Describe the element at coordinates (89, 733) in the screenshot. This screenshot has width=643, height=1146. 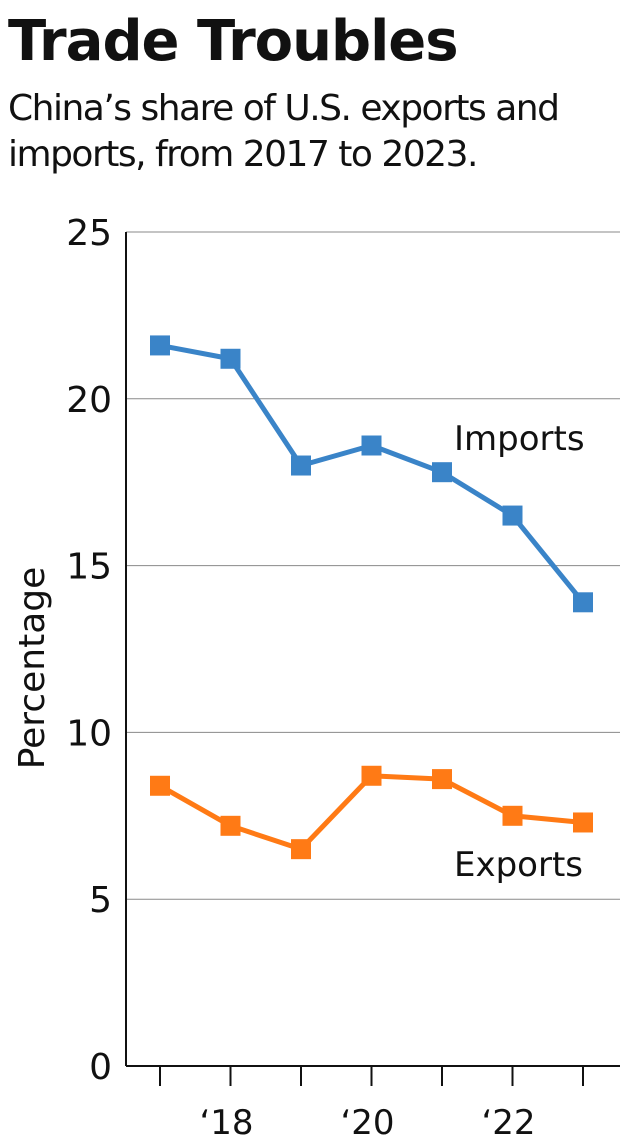
I see `y-tick-label: 10` at that location.